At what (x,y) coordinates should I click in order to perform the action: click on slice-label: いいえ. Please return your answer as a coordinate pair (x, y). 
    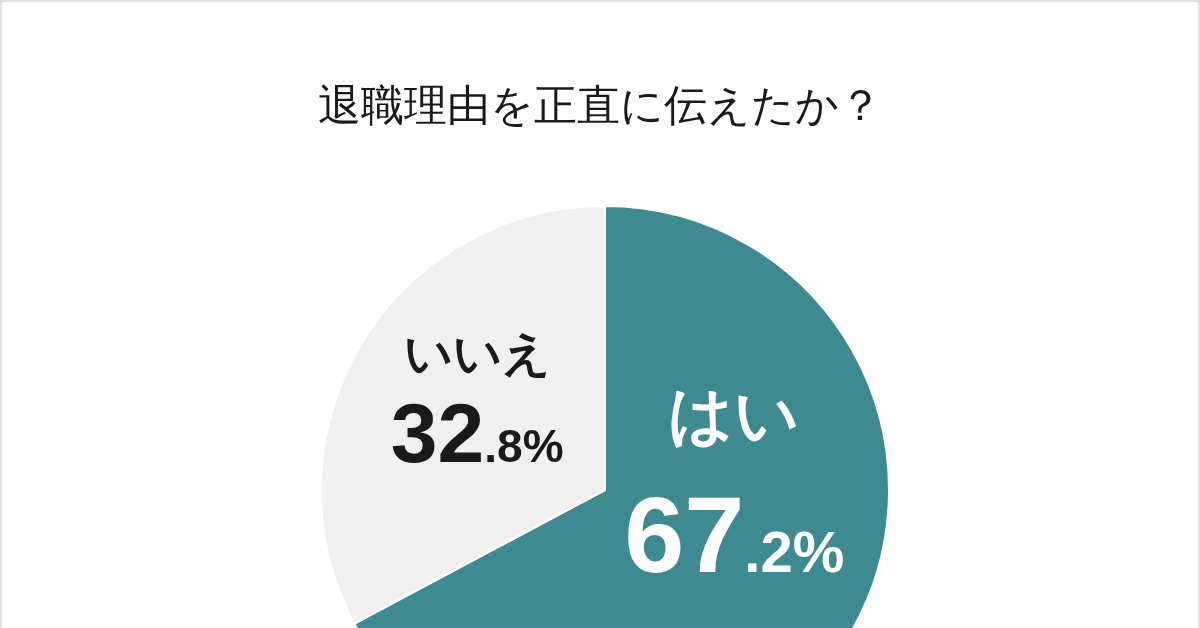
    Looking at the image, I should click on (477, 353).